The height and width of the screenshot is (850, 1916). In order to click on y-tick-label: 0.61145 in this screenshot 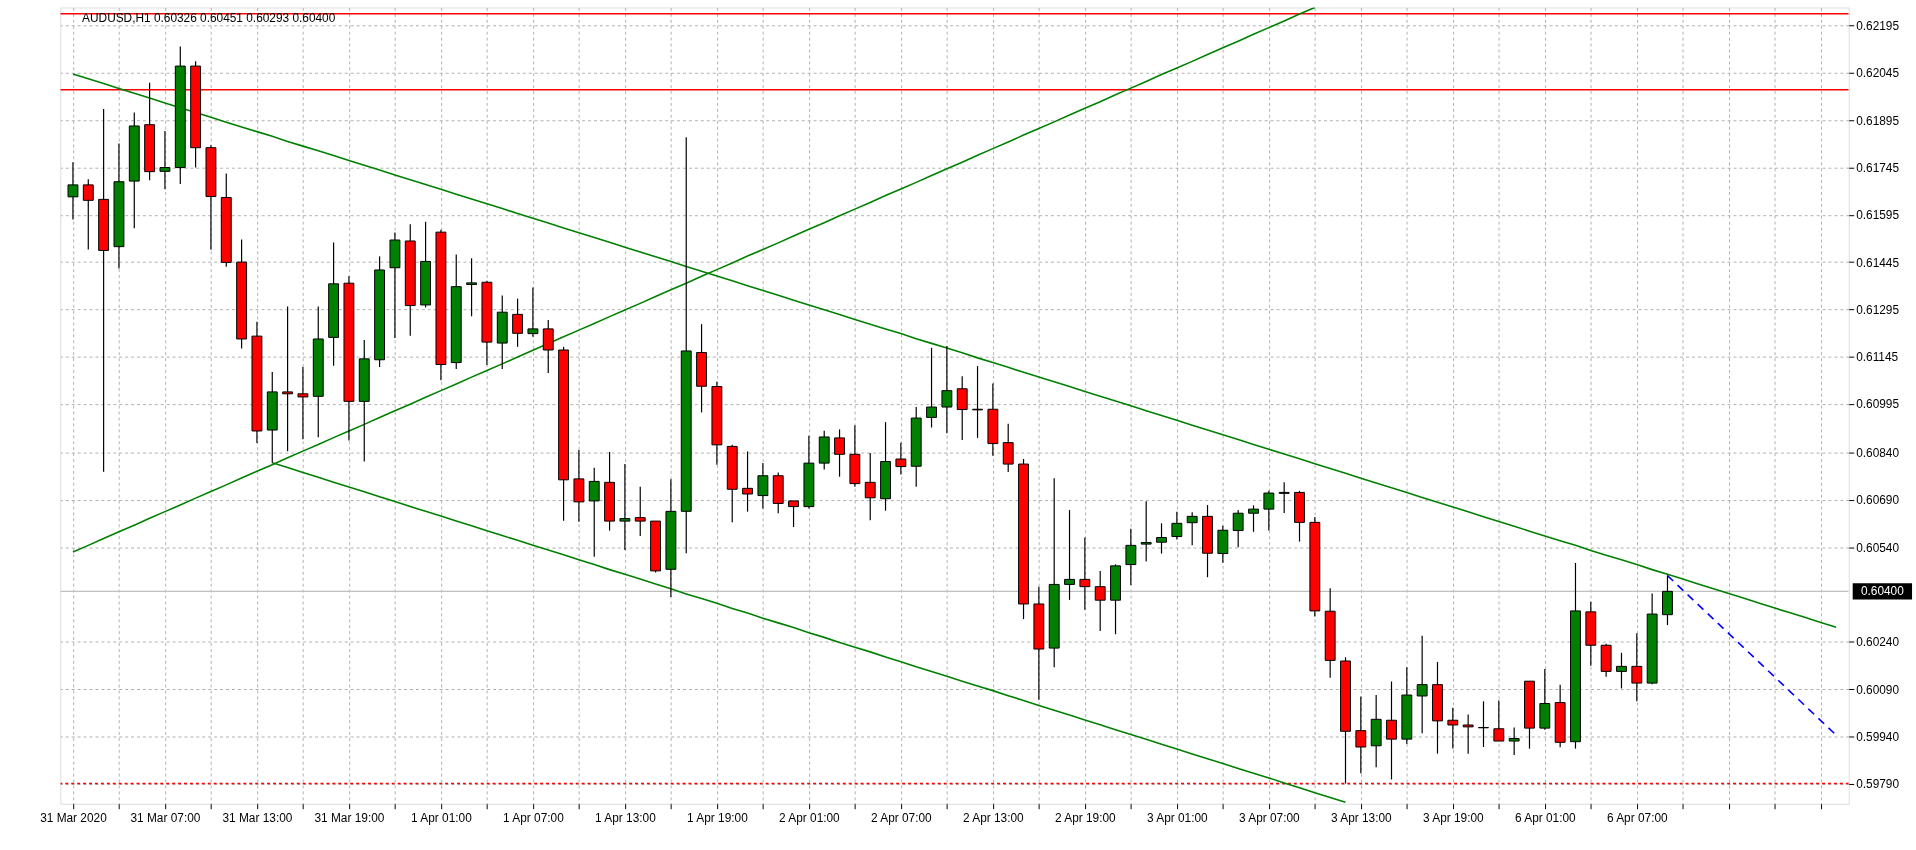, I will do `click(1877, 357)`.